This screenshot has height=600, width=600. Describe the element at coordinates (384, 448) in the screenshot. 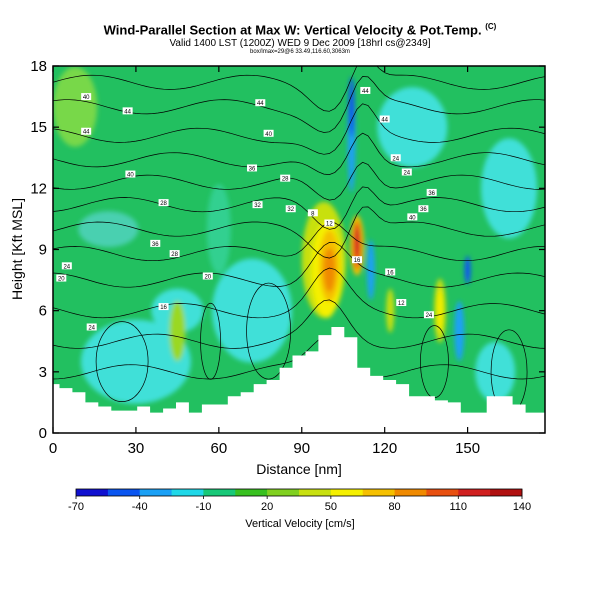

I see `x-tick-label: 120` at that location.